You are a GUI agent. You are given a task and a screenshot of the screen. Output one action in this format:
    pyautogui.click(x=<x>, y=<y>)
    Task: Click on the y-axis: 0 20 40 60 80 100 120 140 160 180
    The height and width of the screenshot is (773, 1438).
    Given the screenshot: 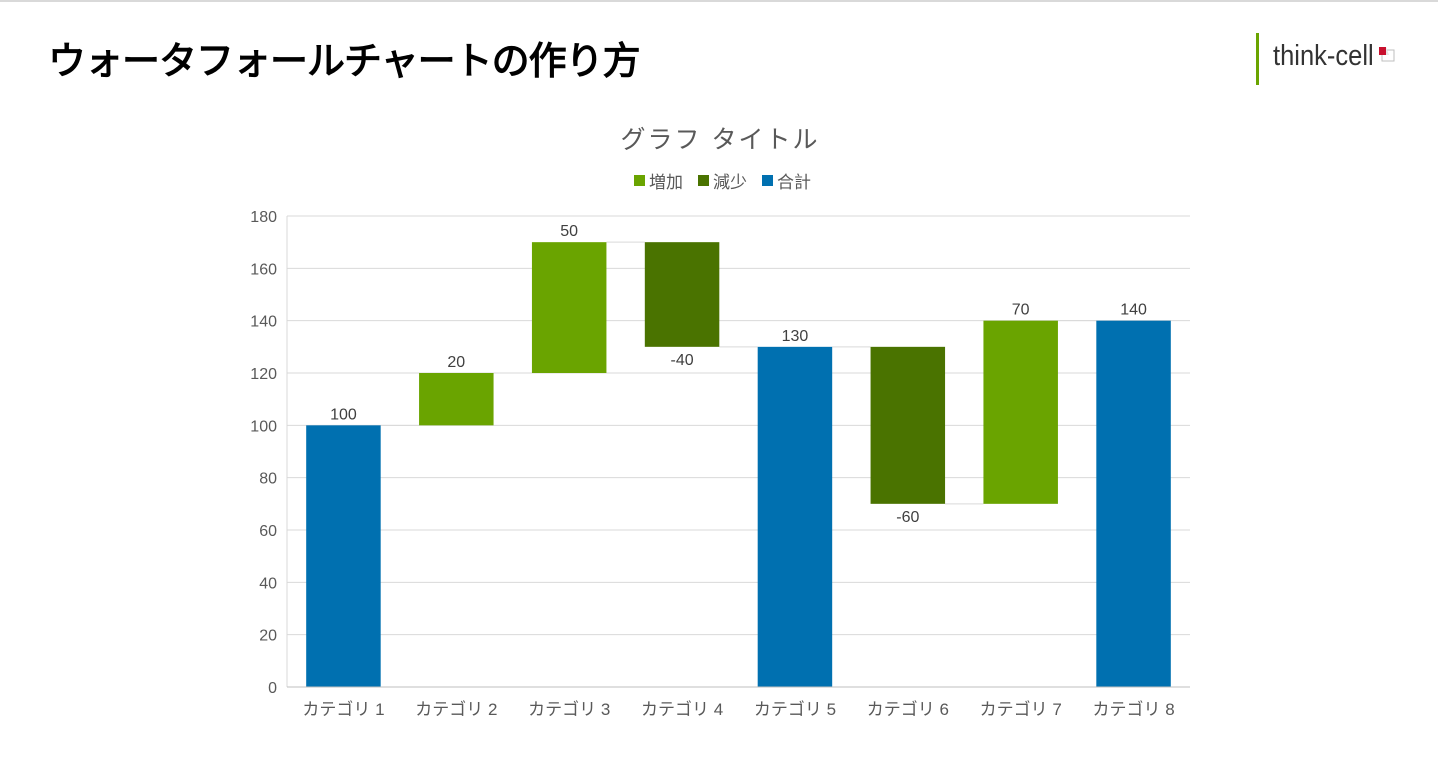 What is the action you would take?
    pyautogui.click(x=269, y=453)
    